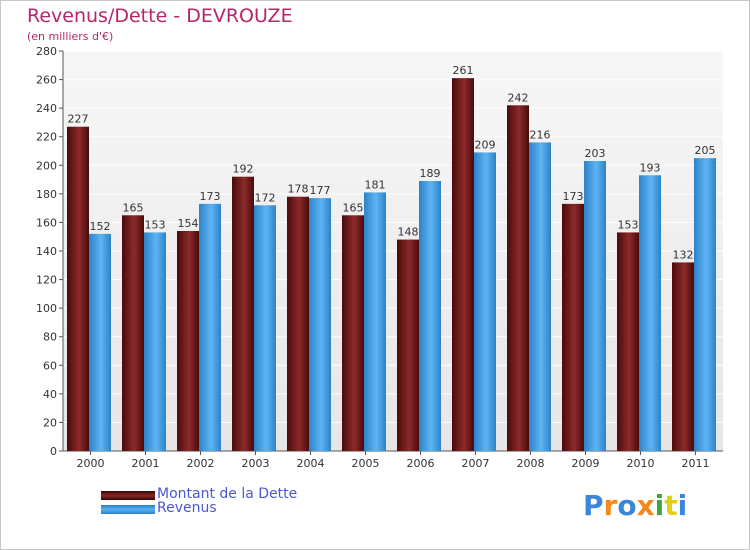  Describe the element at coordinates (610, 505) in the screenshot. I see `logo-letter: r` at that location.